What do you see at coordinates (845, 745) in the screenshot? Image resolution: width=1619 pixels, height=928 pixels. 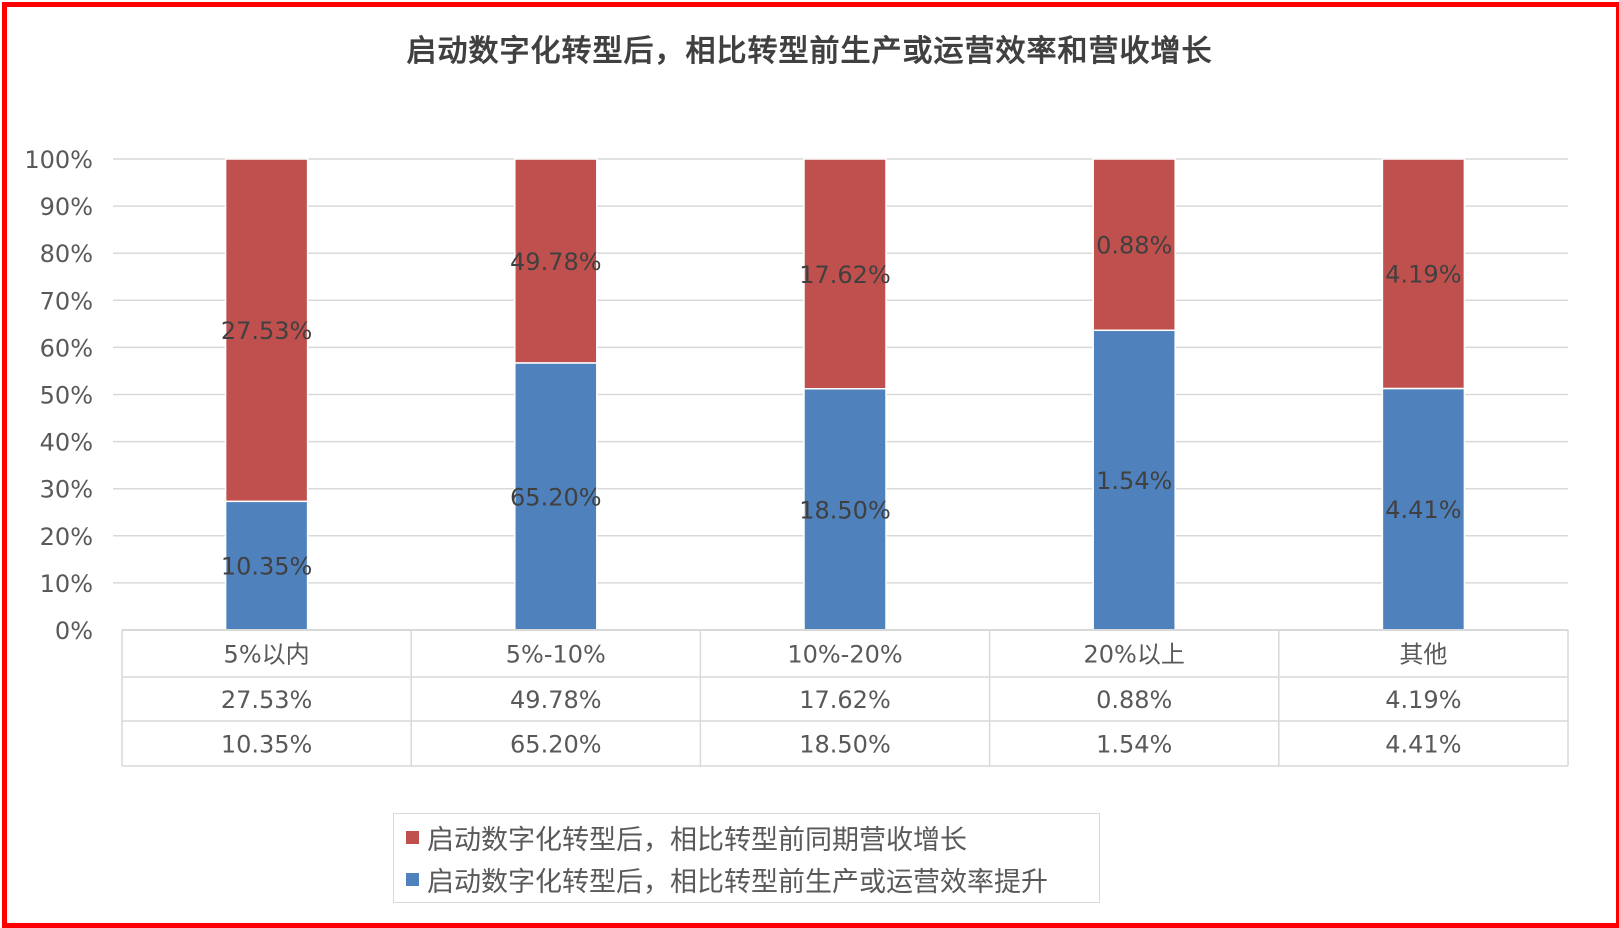 I see `table-efficiency-cell: 18.50%` at bounding box center [845, 745].